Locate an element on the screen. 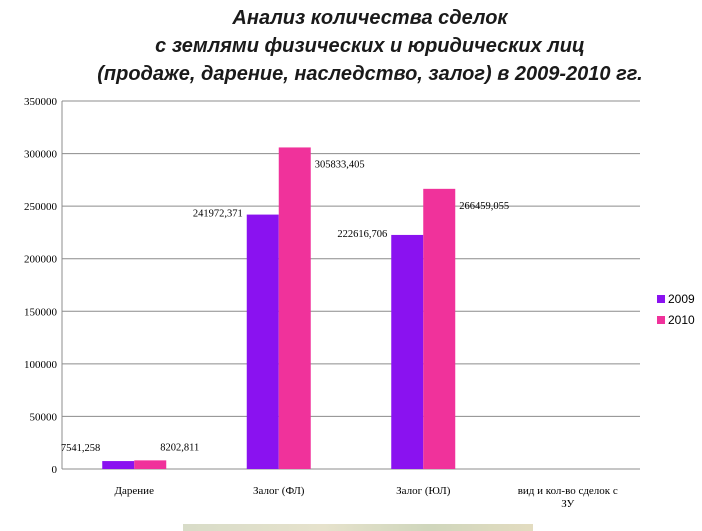  x-tick-label: Залог (ЮЛ) is located at coordinates (423, 491).